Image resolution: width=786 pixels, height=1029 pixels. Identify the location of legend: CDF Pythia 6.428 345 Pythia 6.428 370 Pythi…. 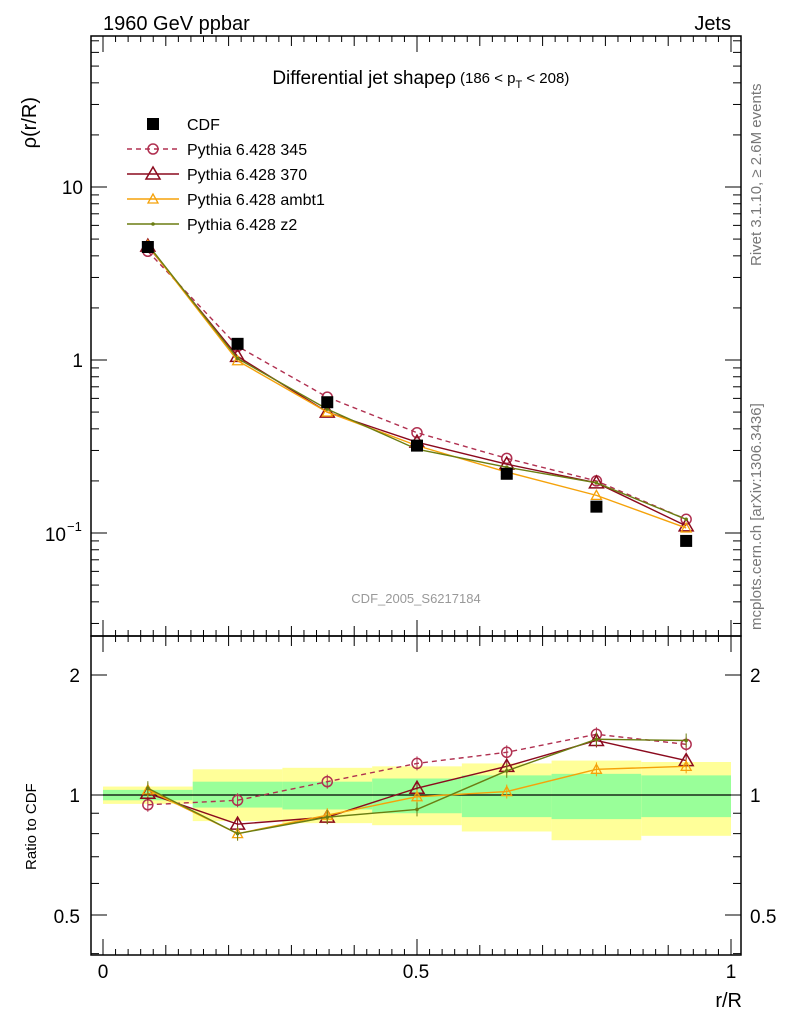
(226, 175).